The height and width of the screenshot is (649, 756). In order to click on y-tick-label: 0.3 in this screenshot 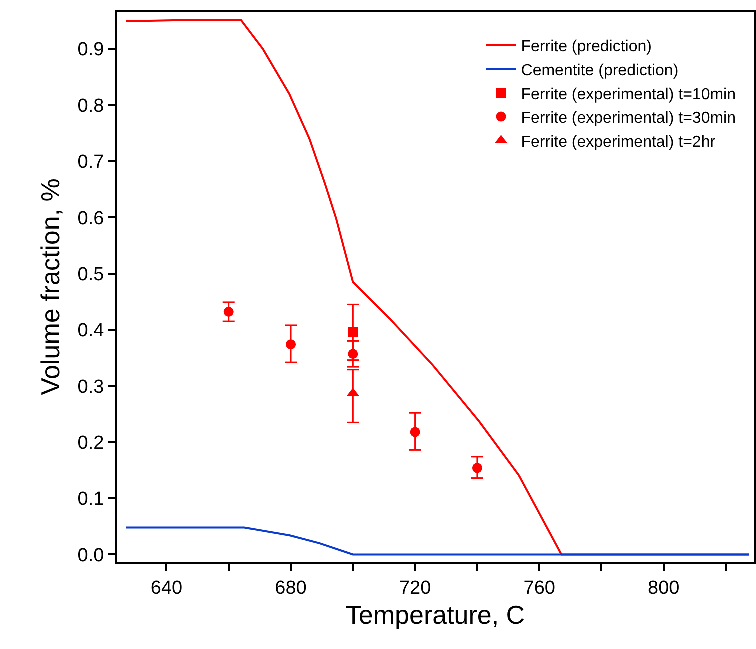, I will do `click(91, 387)`.